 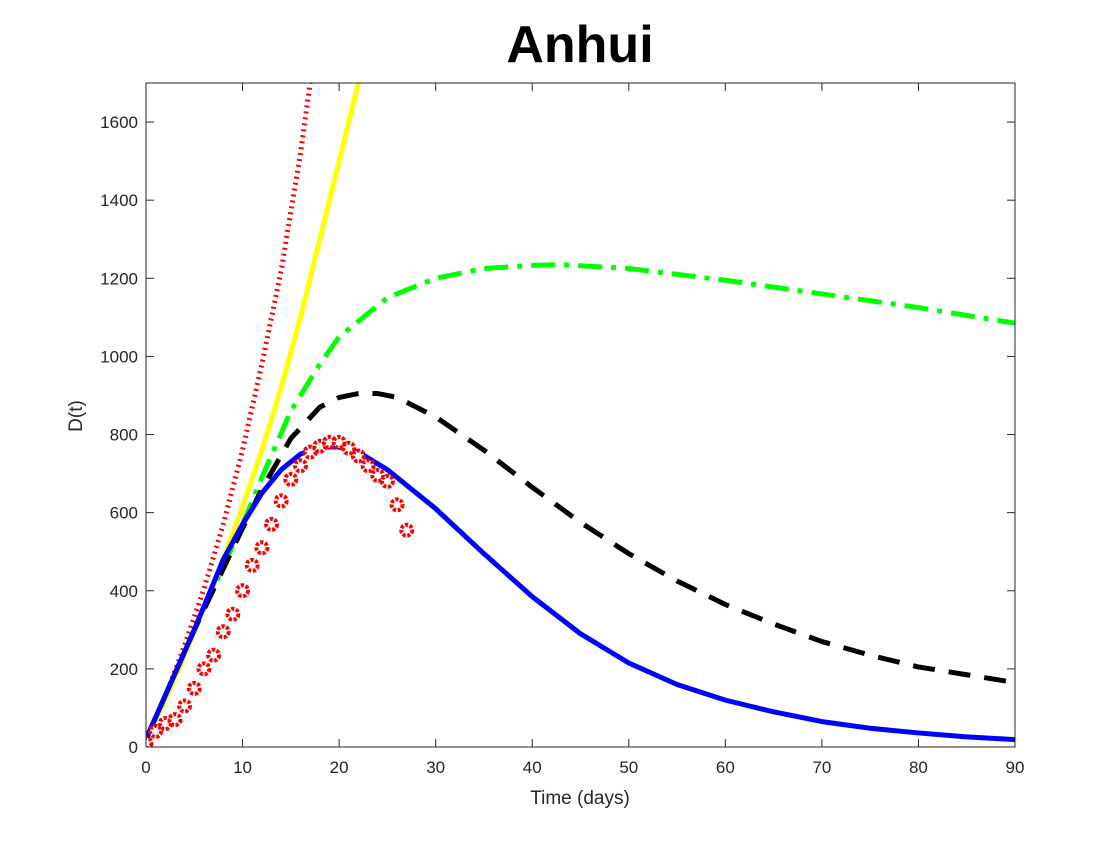 What do you see at coordinates (435, 767) in the screenshot?
I see `x-tick-label: 30` at bounding box center [435, 767].